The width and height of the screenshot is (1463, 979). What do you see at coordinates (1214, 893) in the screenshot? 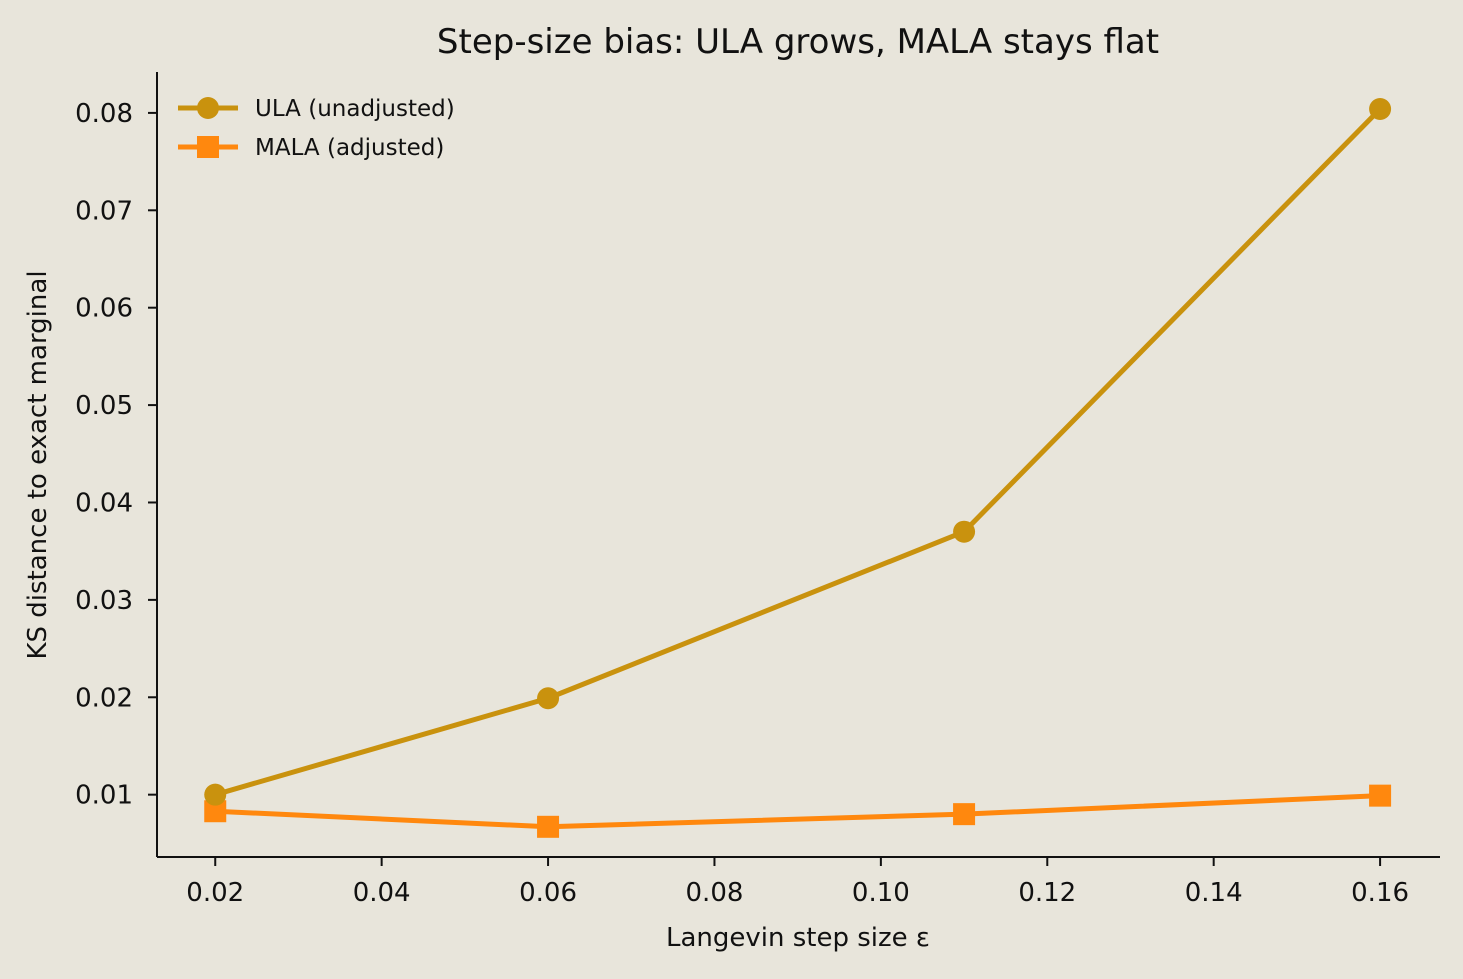
I see `x-tick-label: 0.14` at bounding box center [1214, 893].